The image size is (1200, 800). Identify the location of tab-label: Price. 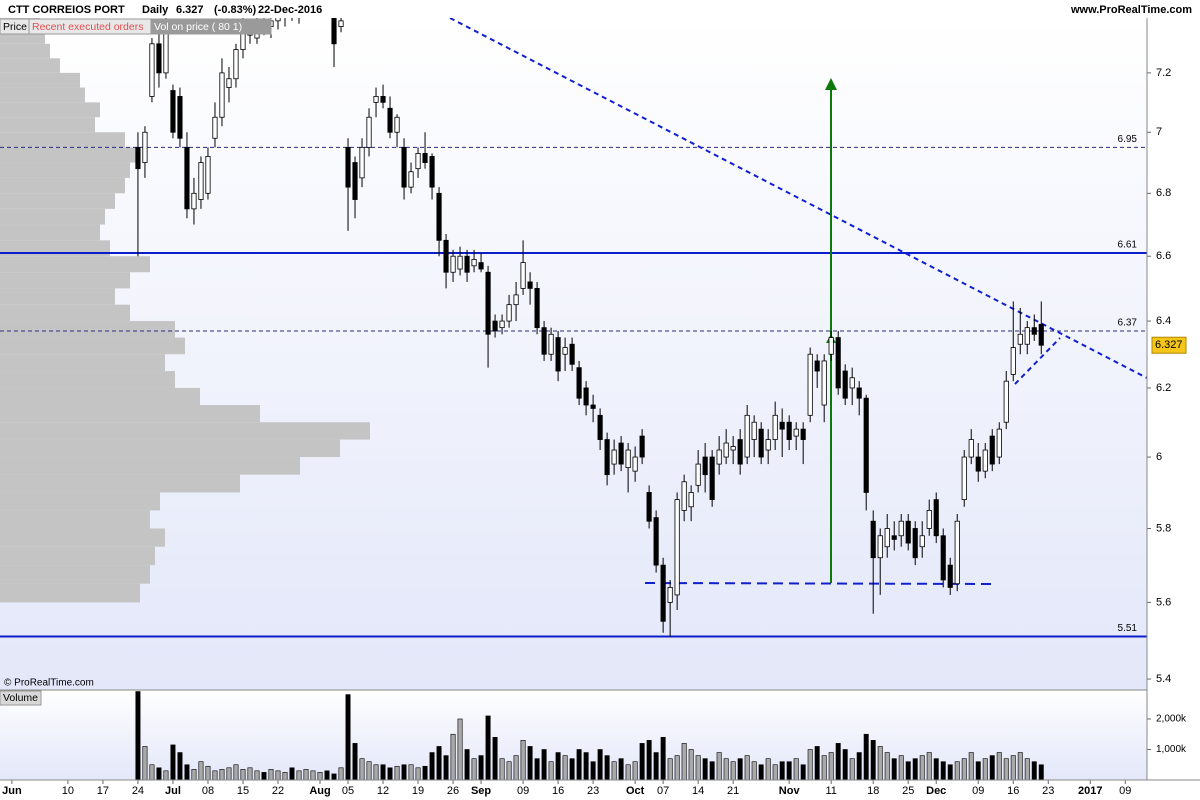
(15, 27).